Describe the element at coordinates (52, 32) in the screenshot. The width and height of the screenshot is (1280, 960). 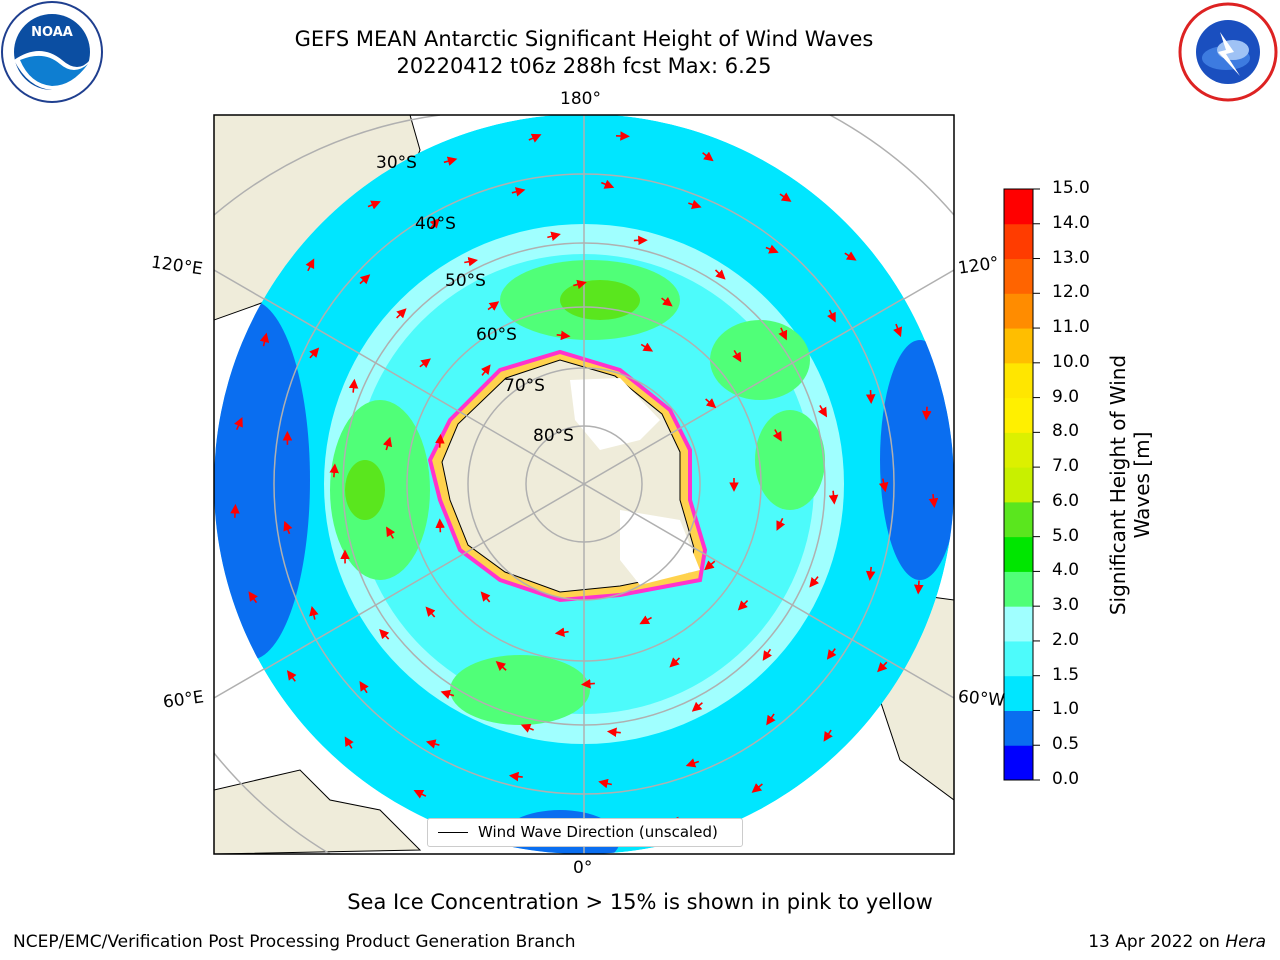
I see `noaa-logo-text: NOAA` at that location.